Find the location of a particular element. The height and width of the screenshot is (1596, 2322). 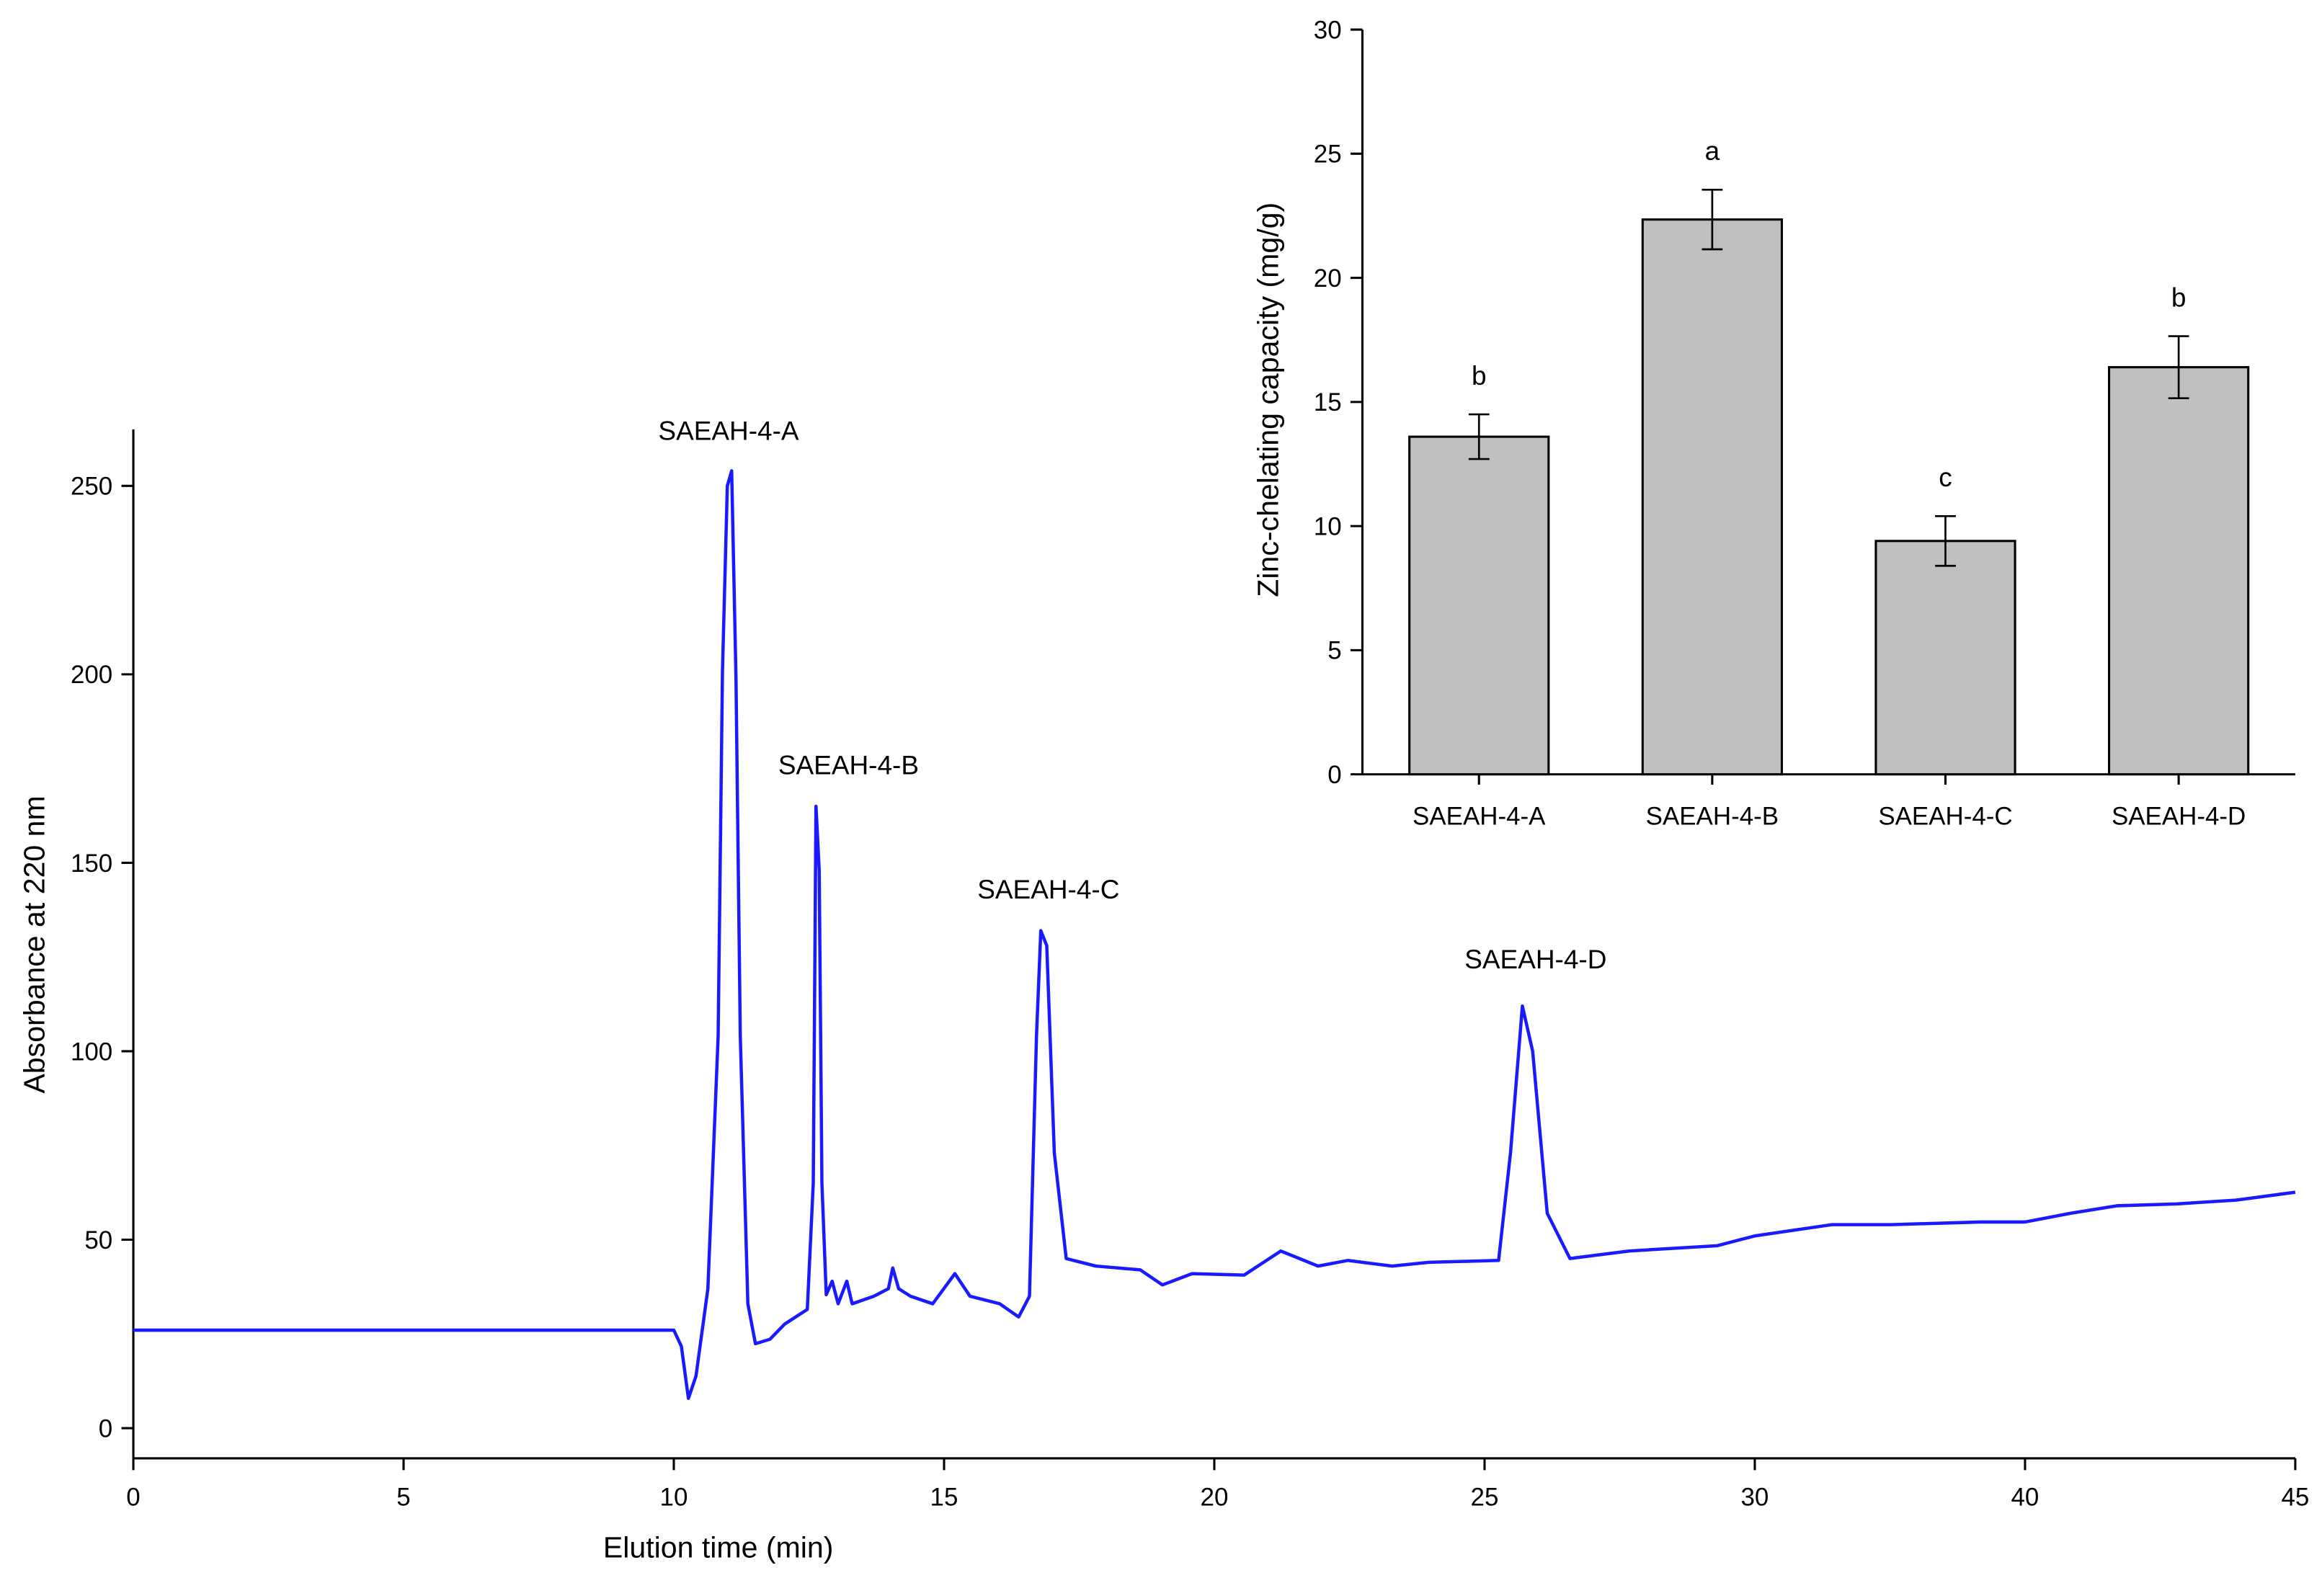

y-tick-label: 50 is located at coordinates (98, 1240).